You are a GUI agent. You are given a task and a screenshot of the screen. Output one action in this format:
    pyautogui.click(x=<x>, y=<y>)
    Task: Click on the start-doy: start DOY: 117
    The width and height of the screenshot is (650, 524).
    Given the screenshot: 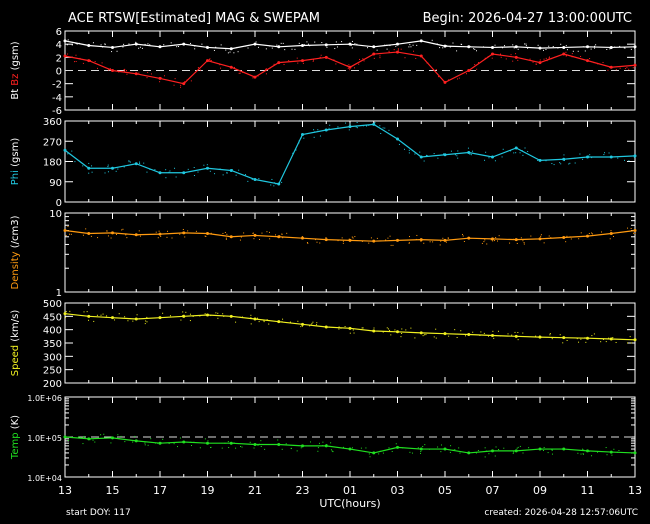 What is the action you would take?
    pyautogui.click(x=98, y=513)
    